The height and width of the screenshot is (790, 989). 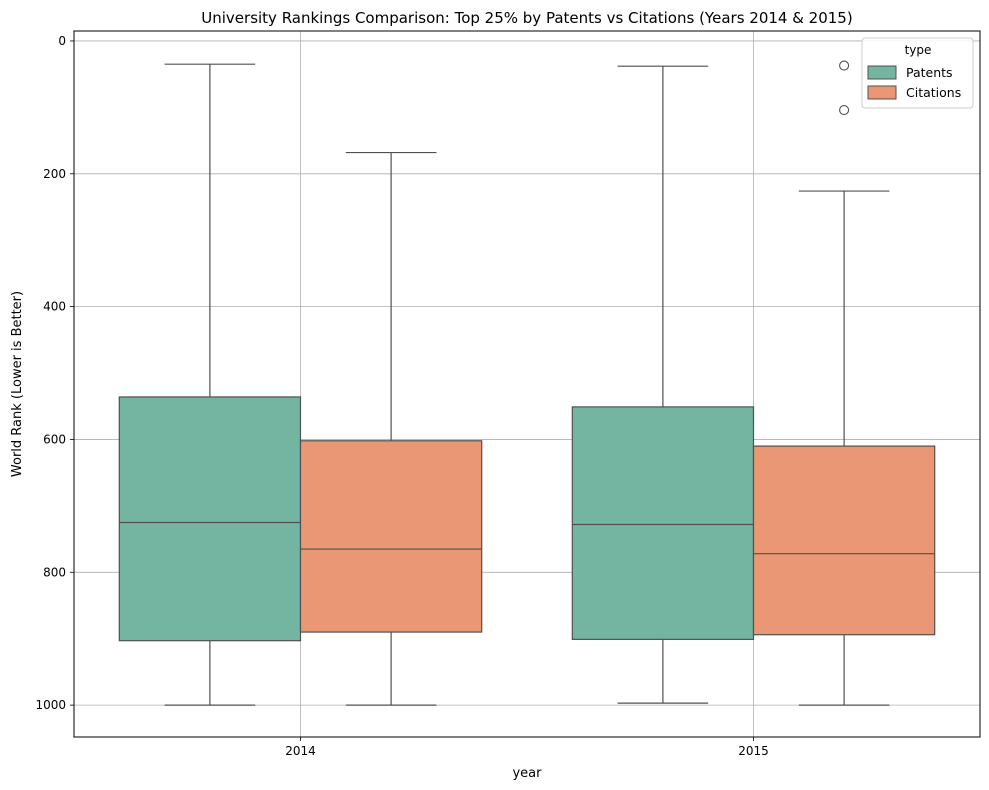 What do you see at coordinates (54, 439) in the screenshot?
I see `y-tick-label: 600` at bounding box center [54, 439].